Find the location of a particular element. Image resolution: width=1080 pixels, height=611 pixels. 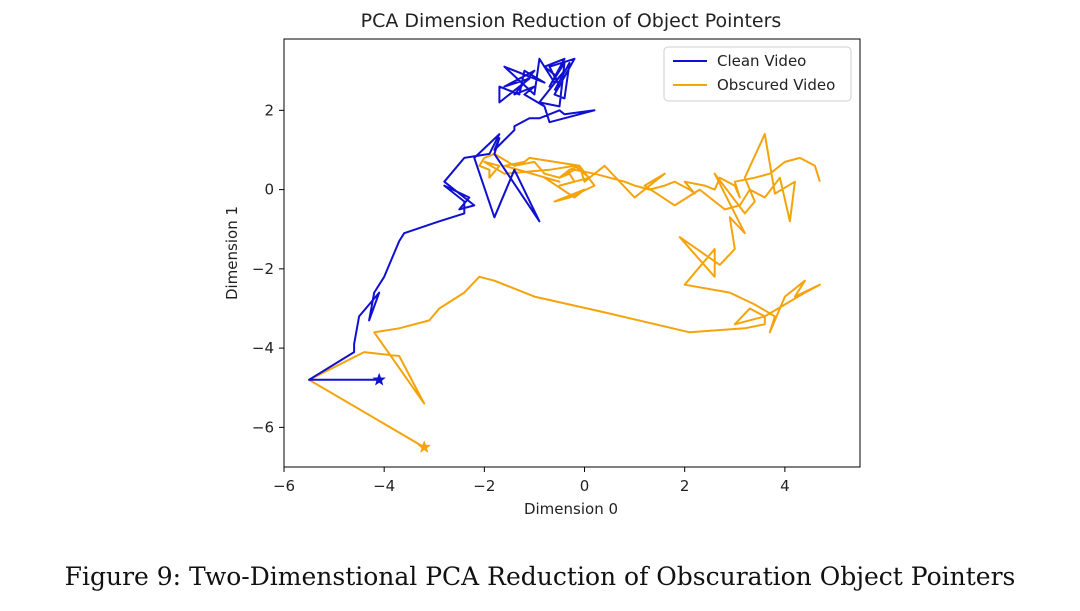

x-tick-label: −4 is located at coordinates (384, 486).